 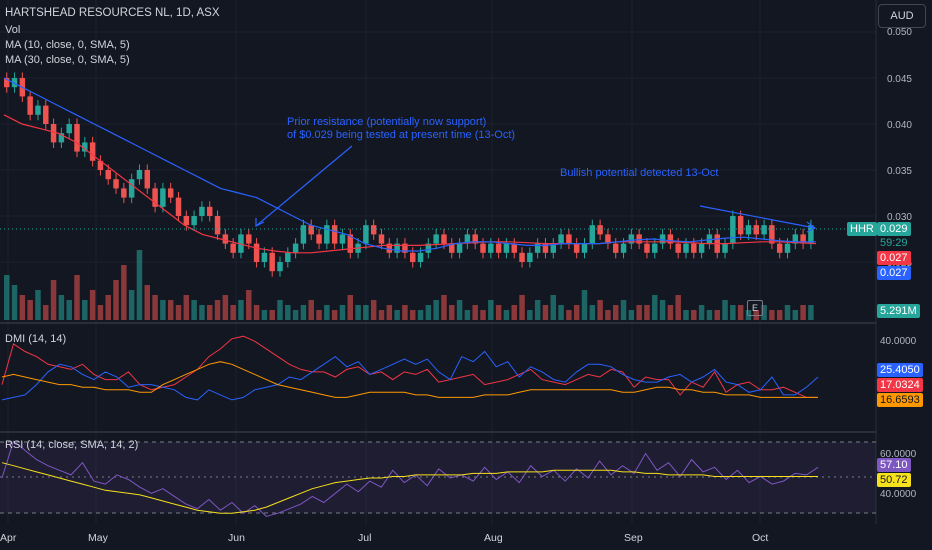 What do you see at coordinates (112, 13) in the screenshot?
I see `symbol-title: HARTSHEAD RESOURCES NL, 1D, ASX` at bounding box center [112, 13].